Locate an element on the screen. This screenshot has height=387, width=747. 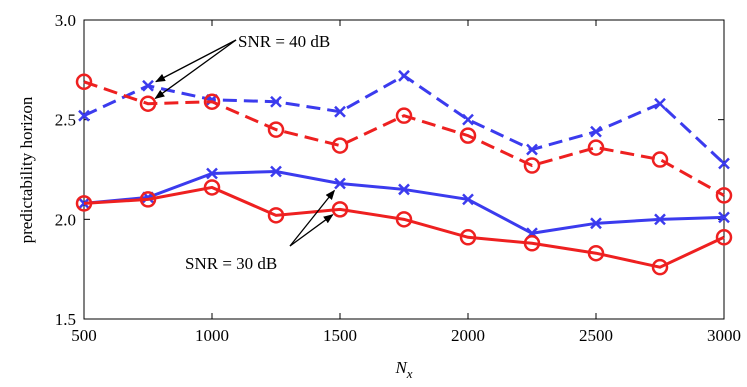
y-tick-label: 2.0 is located at coordinates (65, 219).